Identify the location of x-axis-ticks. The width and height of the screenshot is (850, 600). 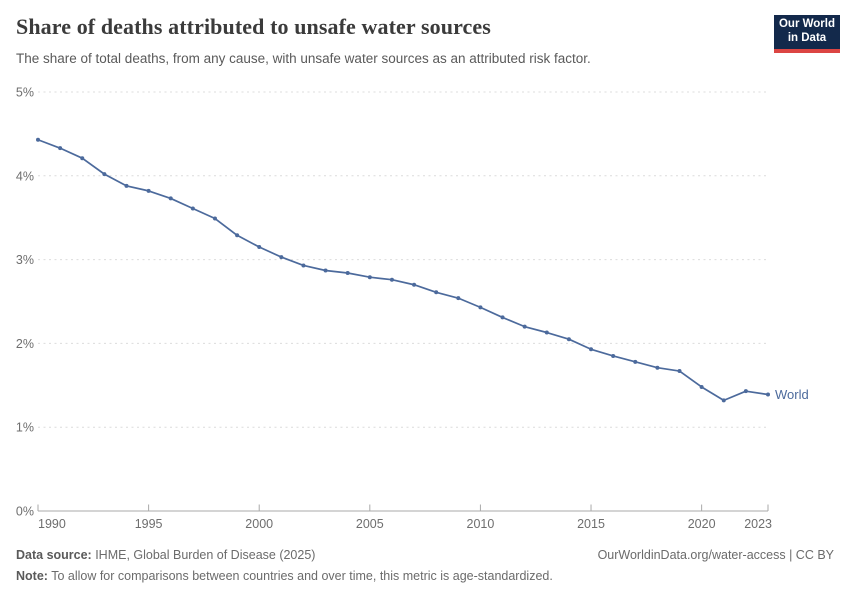
(403, 507).